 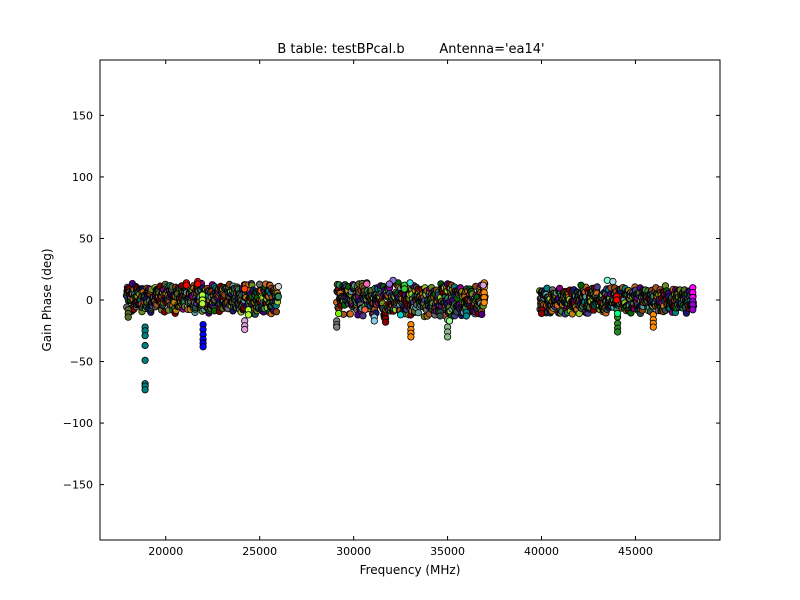 What do you see at coordinates (86, 238) in the screenshot?
I see `y-tick-label: 50` at bounding box center [86, 238].